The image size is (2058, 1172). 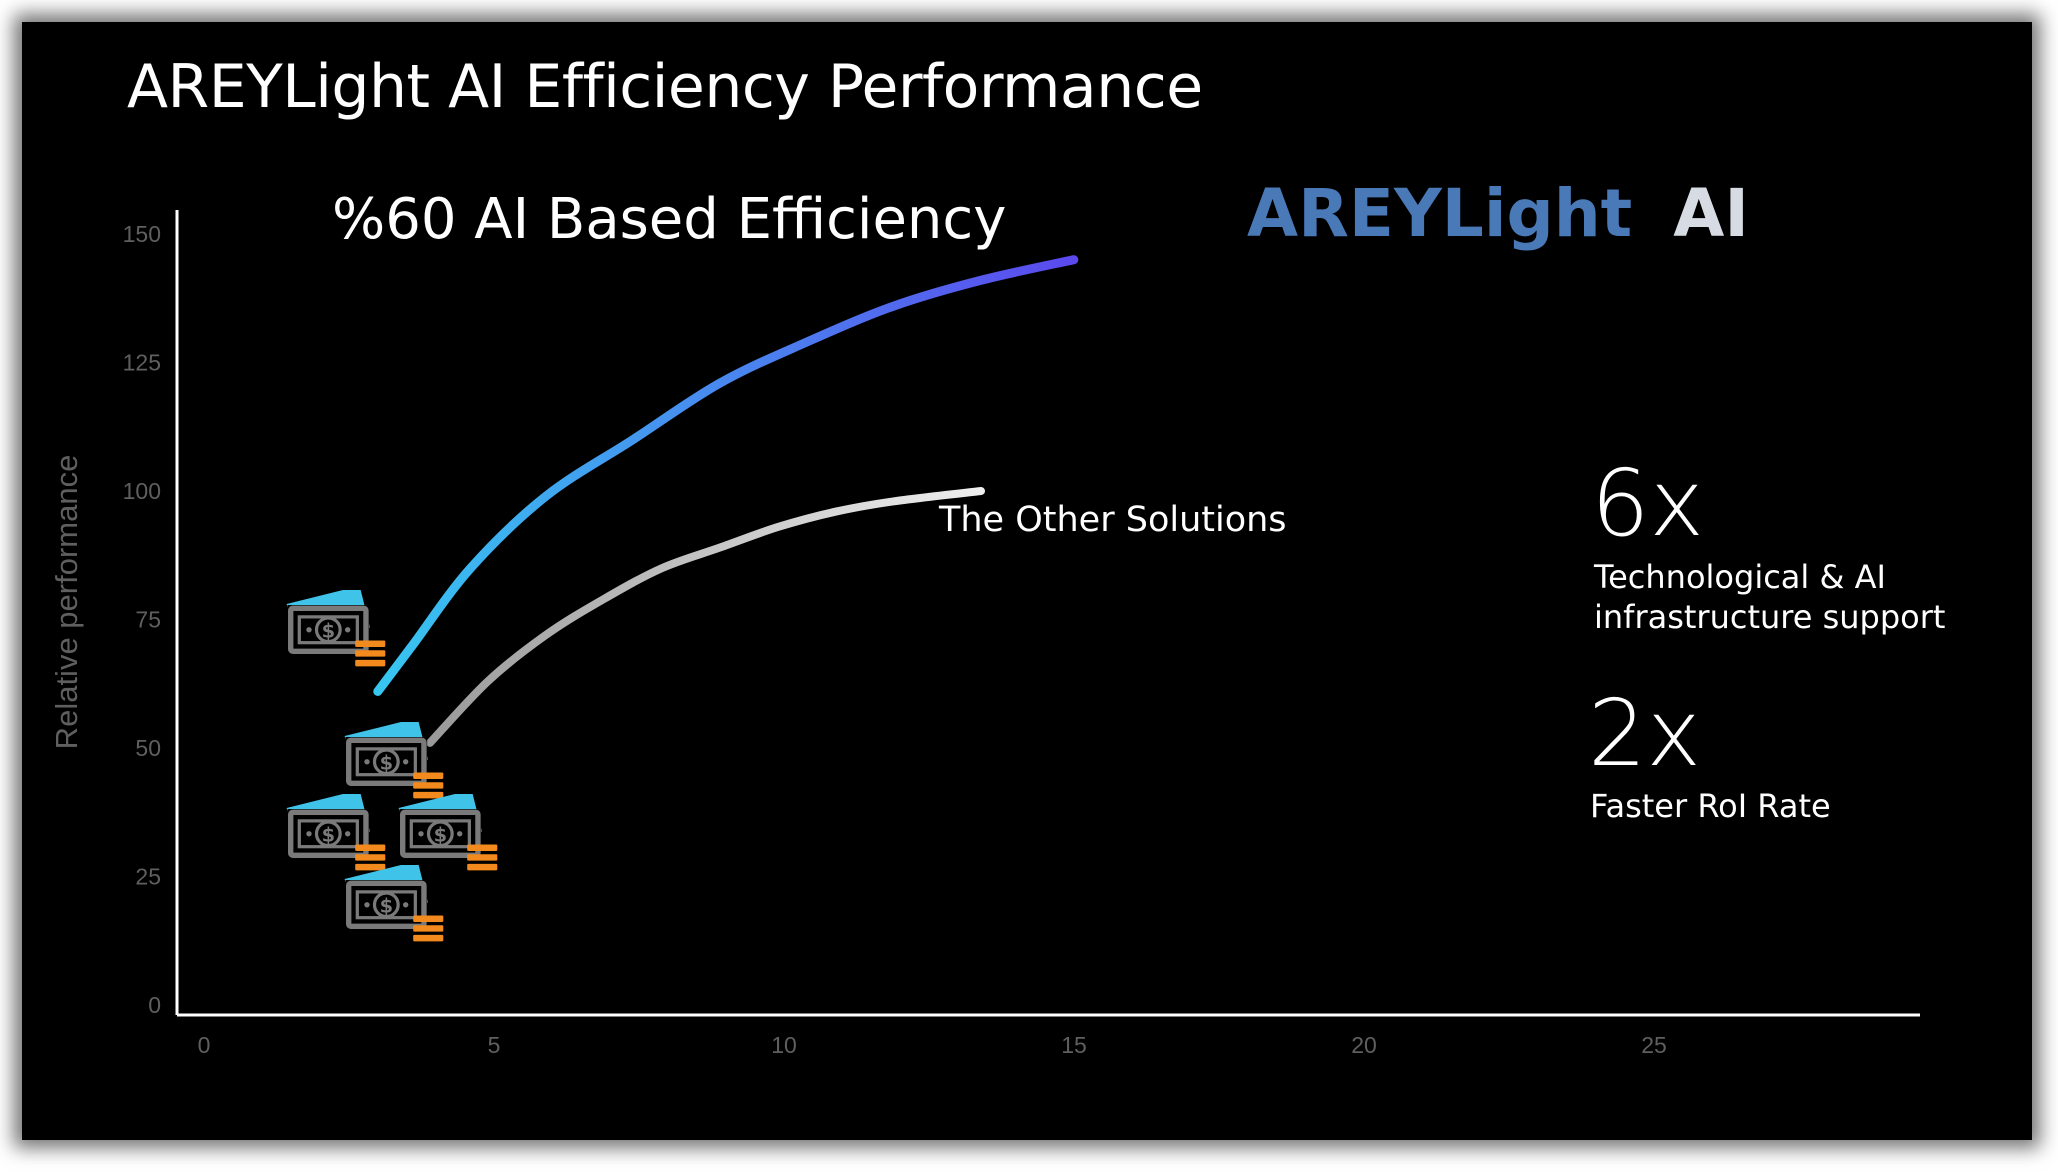 I want to click on stat-value-support: 6x, so click(x=1647, y=503).